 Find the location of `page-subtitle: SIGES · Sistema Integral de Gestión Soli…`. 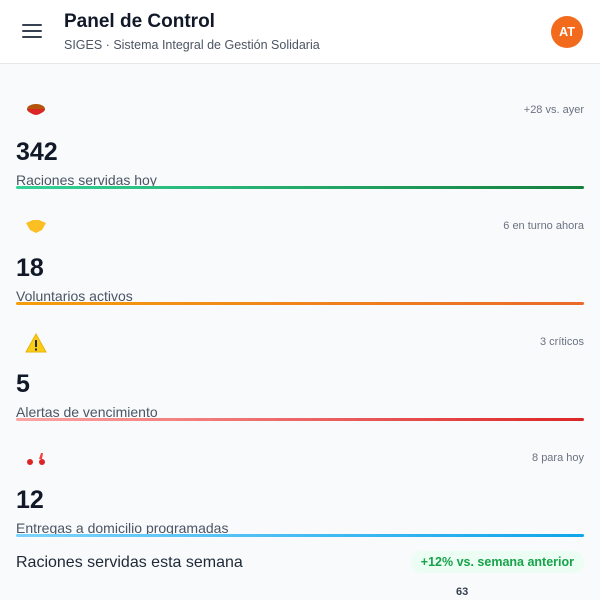

page-subtitle: SIGES · Sistema Integral de Gestión Soli… is located at coordinates (192, 45).